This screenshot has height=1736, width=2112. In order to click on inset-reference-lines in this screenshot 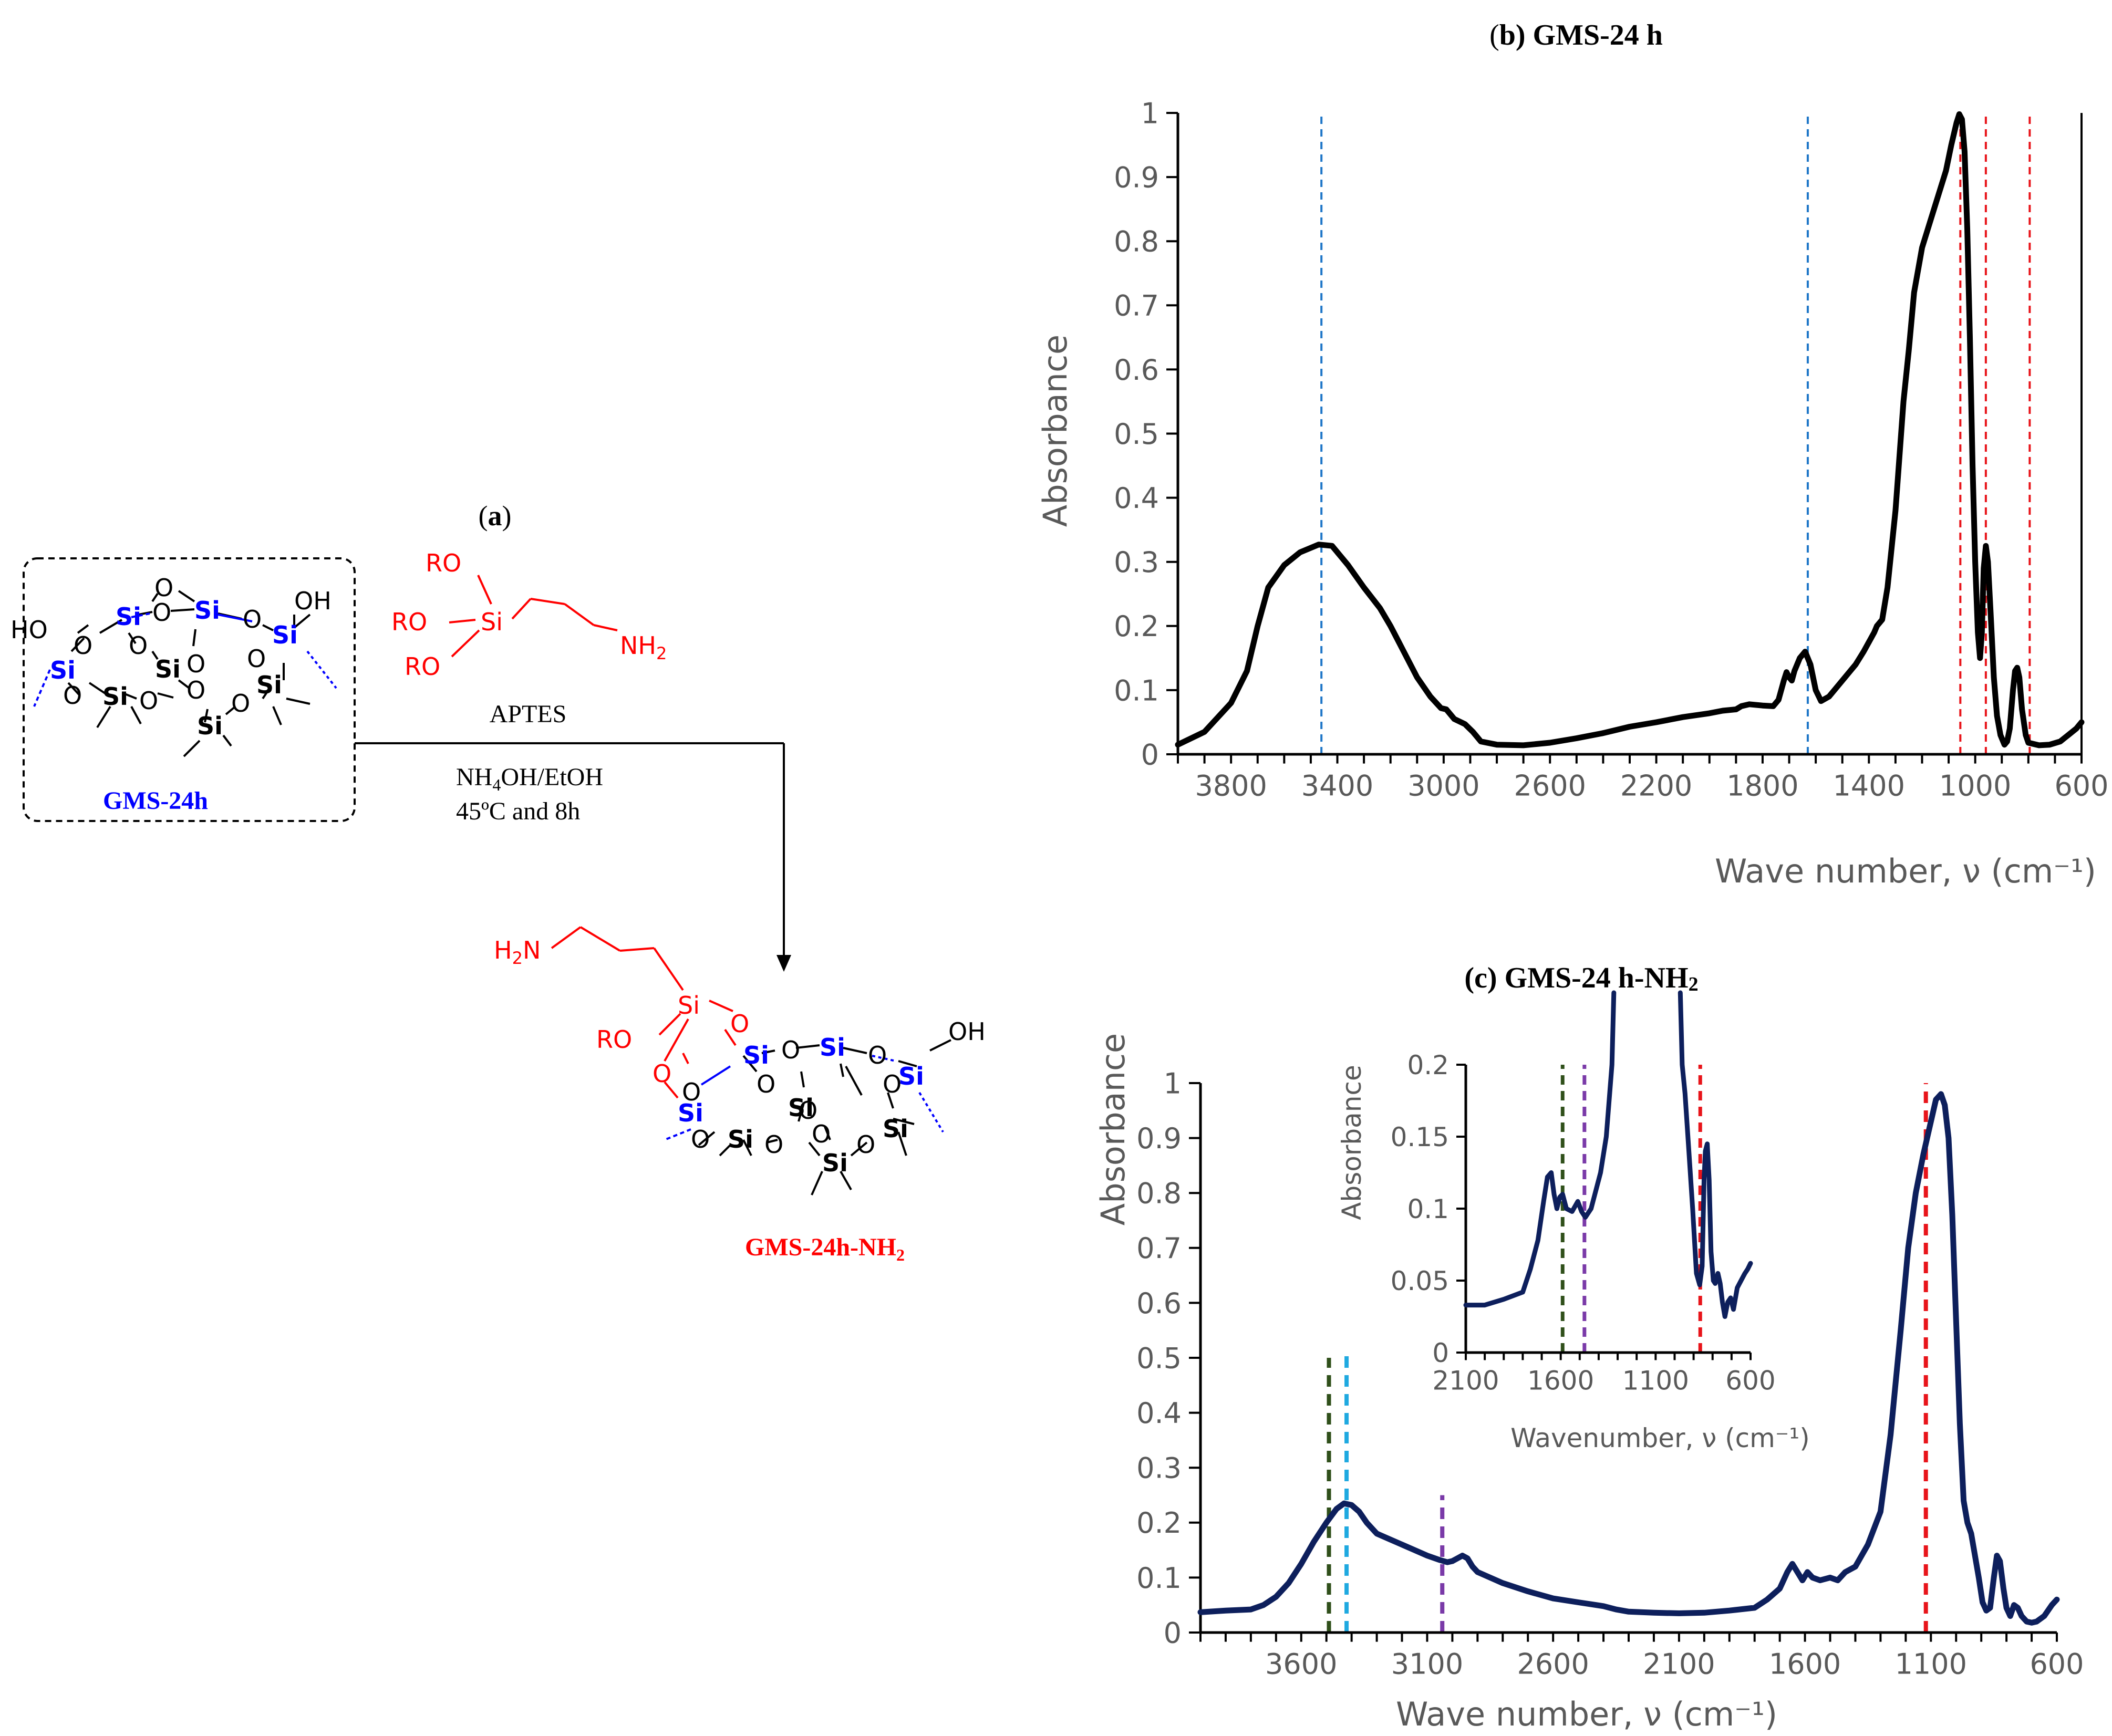, I will do `click(1631, 1209)`.